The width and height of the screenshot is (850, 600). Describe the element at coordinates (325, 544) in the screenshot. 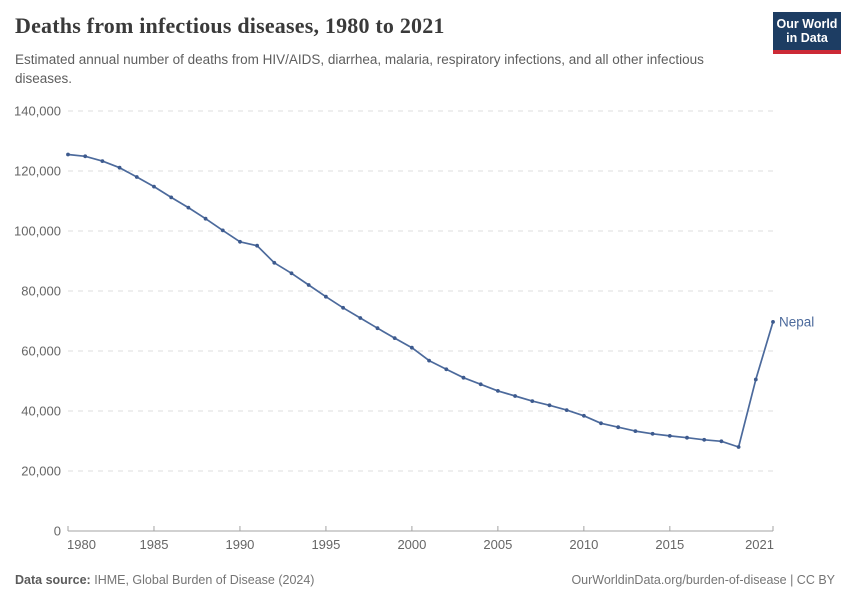

I see `x-axis-tick-label: 1995` at that location.